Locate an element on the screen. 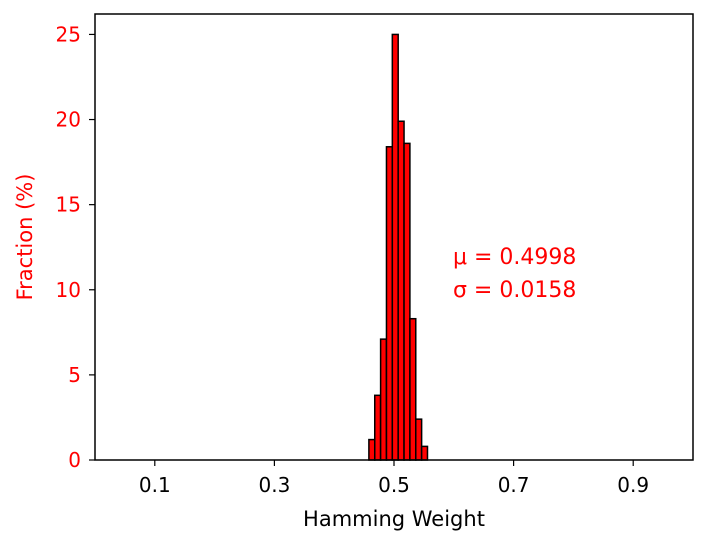 Image resolution: width=706 pixels, height=546 pixels. y-axis-ticks: 0 5 10 15 20 25 is located at coordinates (75, 247).